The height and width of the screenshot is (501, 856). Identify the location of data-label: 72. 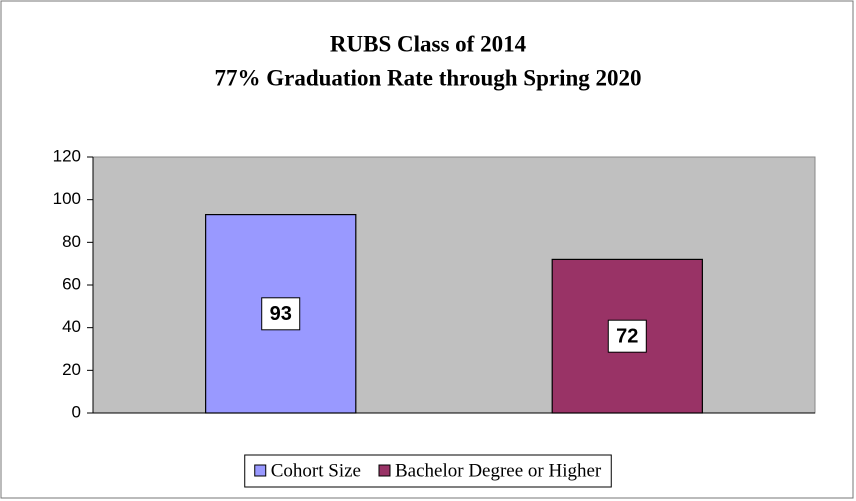
(627, 336).